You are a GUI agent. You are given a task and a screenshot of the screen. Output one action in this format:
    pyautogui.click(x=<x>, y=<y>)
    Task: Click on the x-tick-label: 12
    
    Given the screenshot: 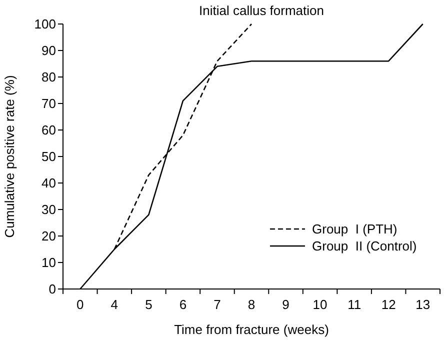 What is the action you would take?
    pyautogui.click(x=388, y=304)
    